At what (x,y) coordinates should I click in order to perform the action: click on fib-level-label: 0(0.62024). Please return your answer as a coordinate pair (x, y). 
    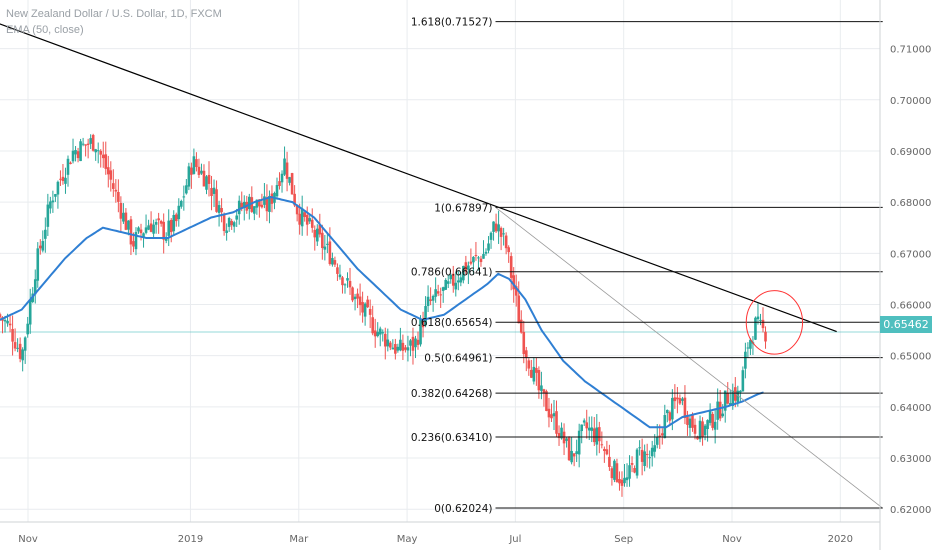
    Looking at the image, I should click on (463, 509).